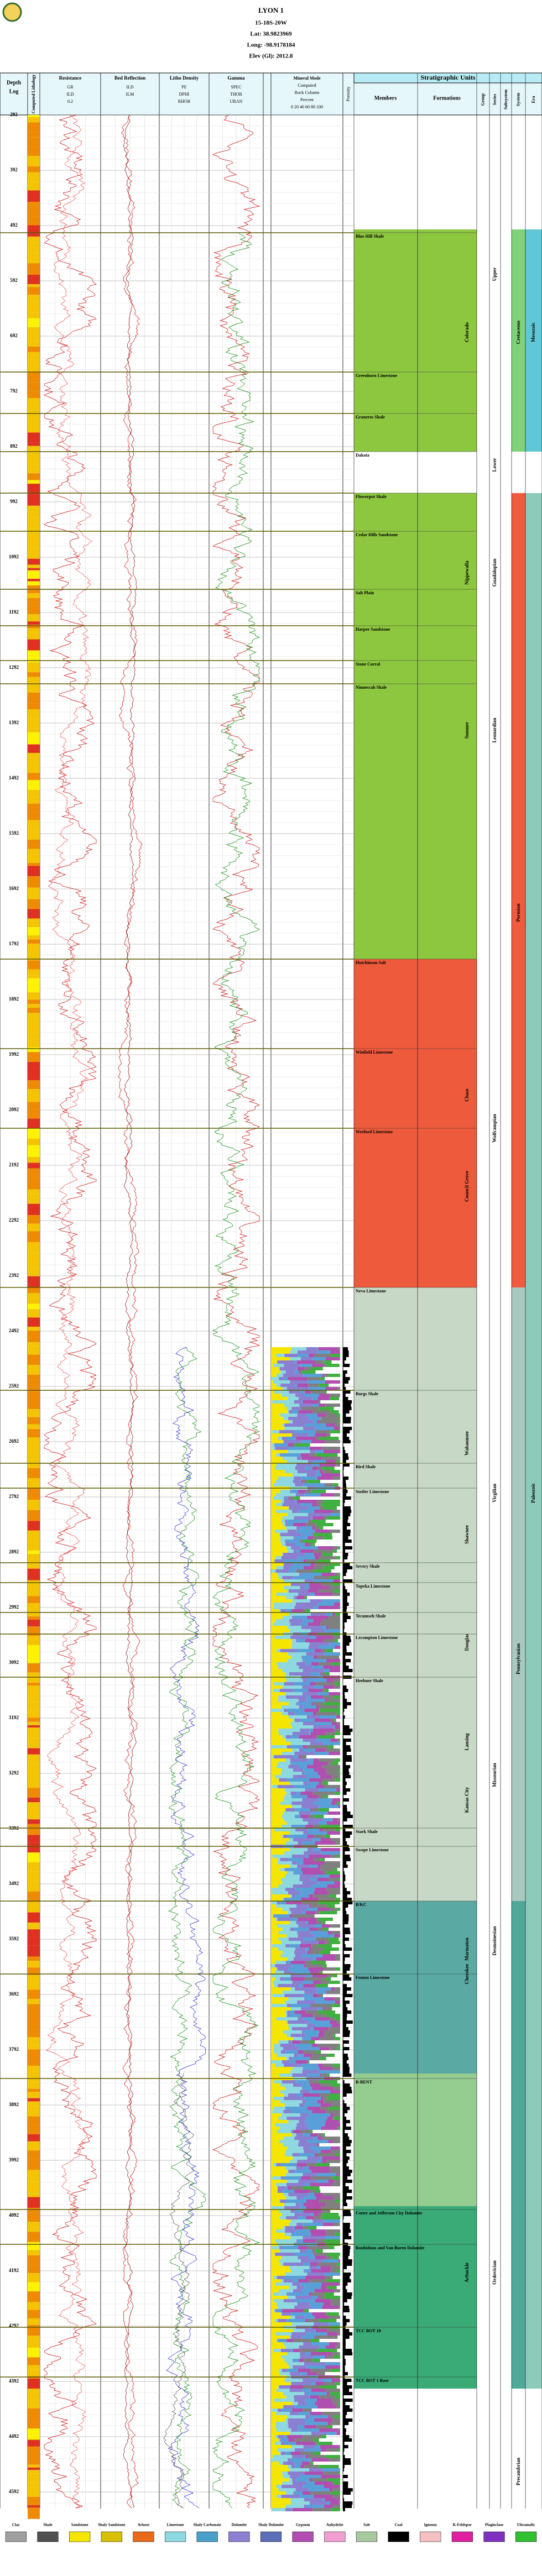 This screenshot has height=2576, width=542. I want to click on unit-band, so click(415, 2297).